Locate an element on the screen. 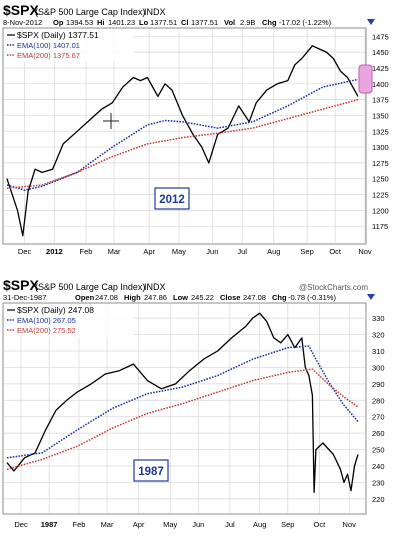 The height and width of the screenshot is (540, 400). chart2-stat-label-2: Low is located at coordinates (180, 297).